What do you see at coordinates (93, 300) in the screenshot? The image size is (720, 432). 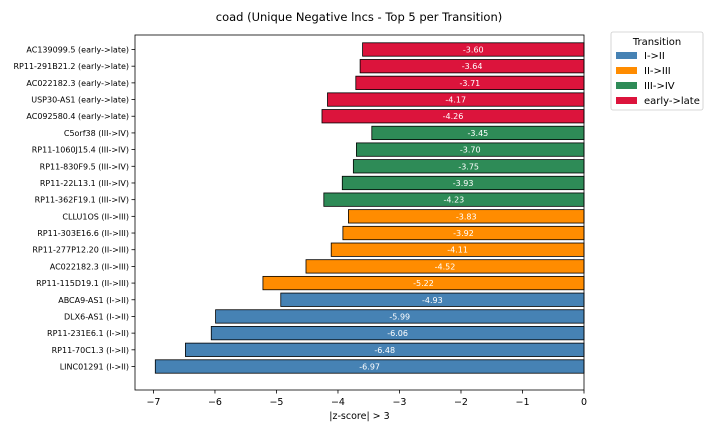 I see `y-tick-label: ABCA9-AS1 (I->II)` at bounding box center [93, 300].